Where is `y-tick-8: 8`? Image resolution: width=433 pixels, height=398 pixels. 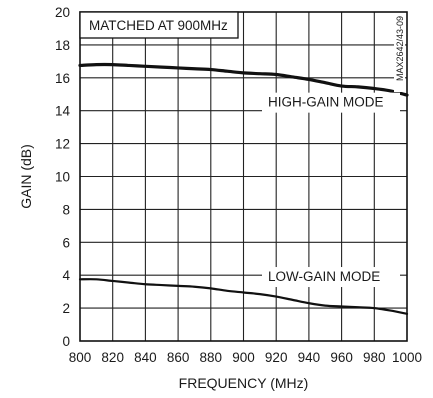 y-tick-8: 8 is located at coordinates (66, 209).